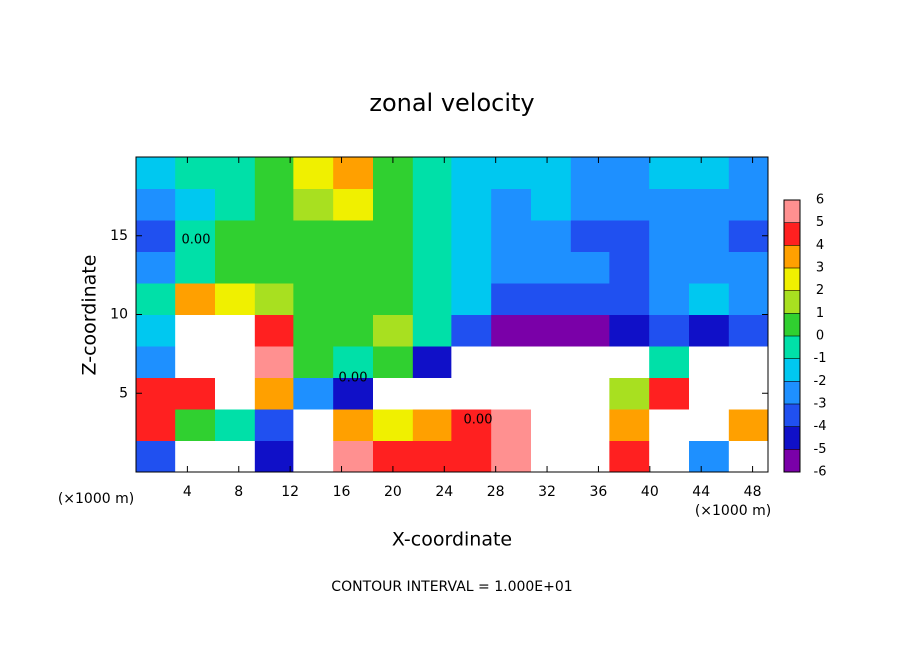 The width and height of the screenshot is (904, 658). Describe the element at coordinates (820, 222) in the screenshot. I see `colorbar-label: 5` at that location.